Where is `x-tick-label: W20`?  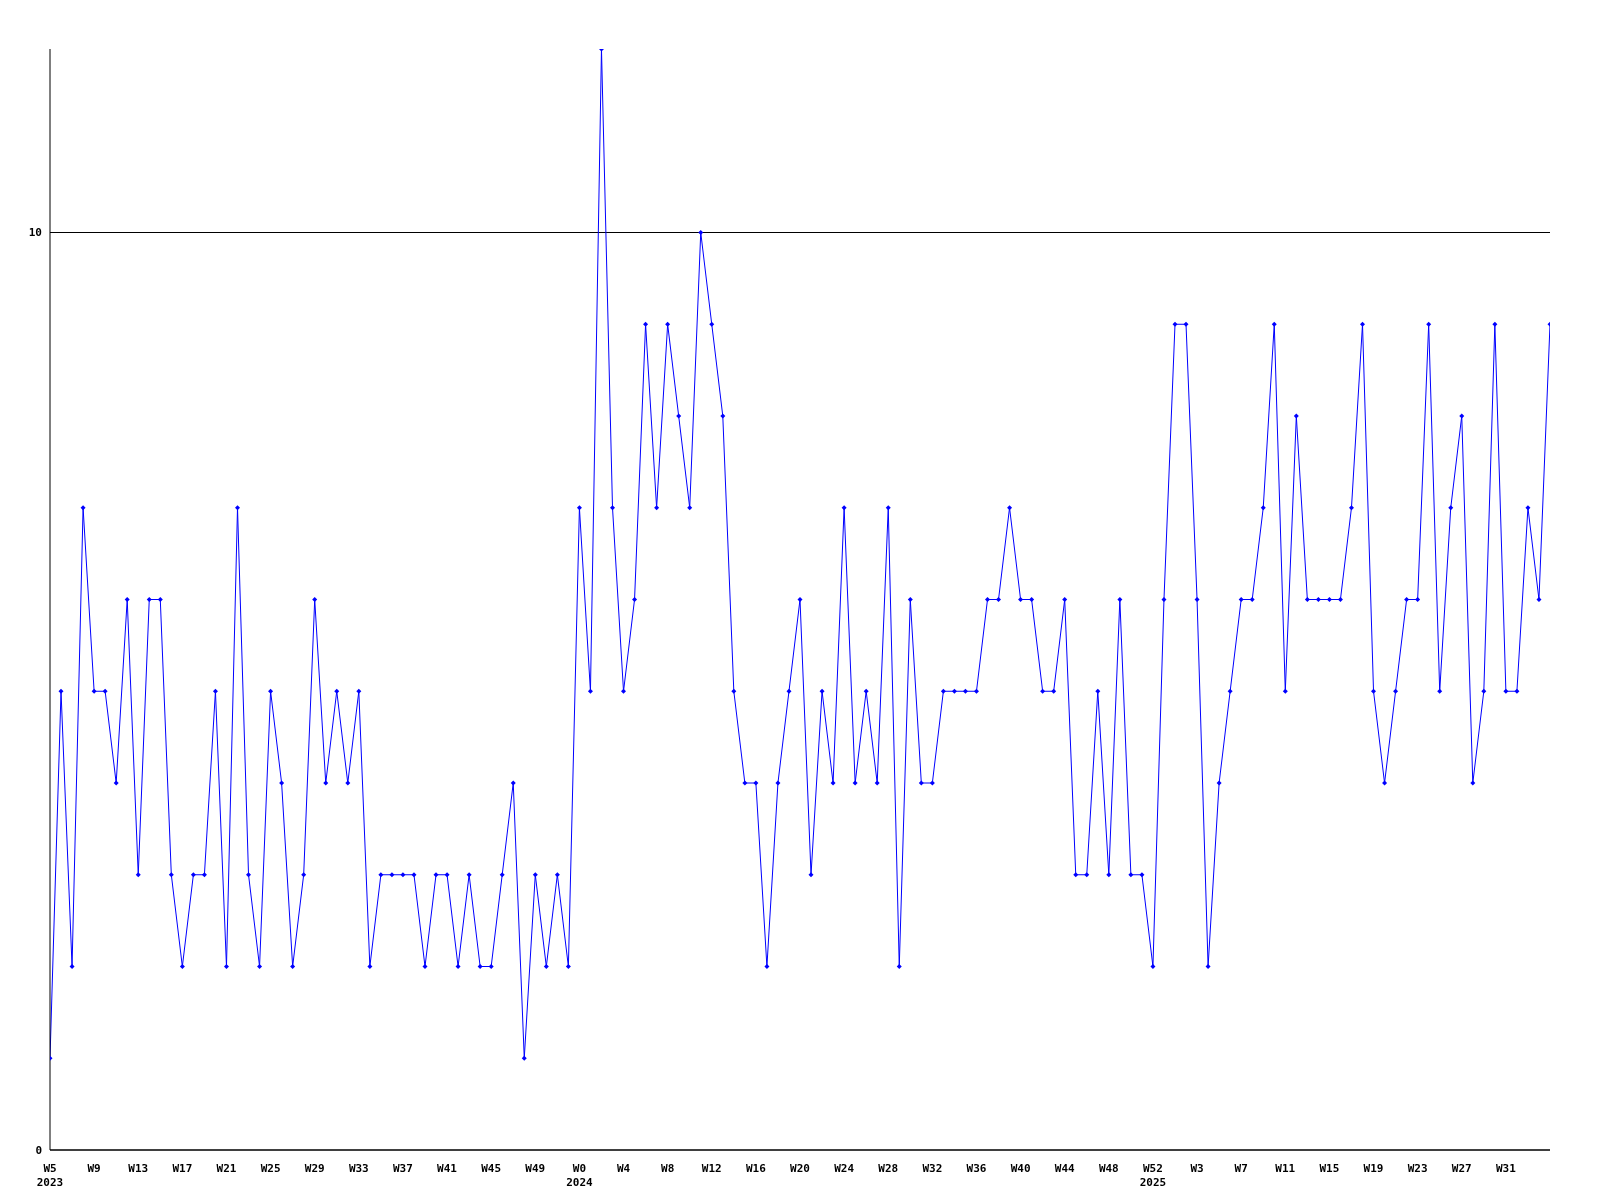
x-tick-label: W20 is located at coordinates (800, 1168).